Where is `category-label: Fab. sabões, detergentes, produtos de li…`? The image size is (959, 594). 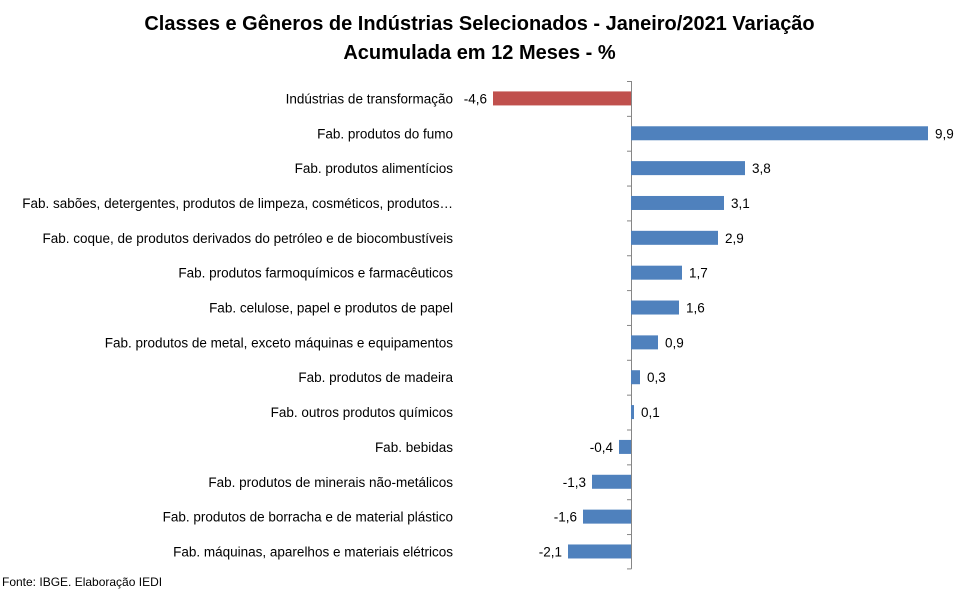 category-label: Fab. sabões, detergentes, produtos de li… is located at coordinates (237, 203).